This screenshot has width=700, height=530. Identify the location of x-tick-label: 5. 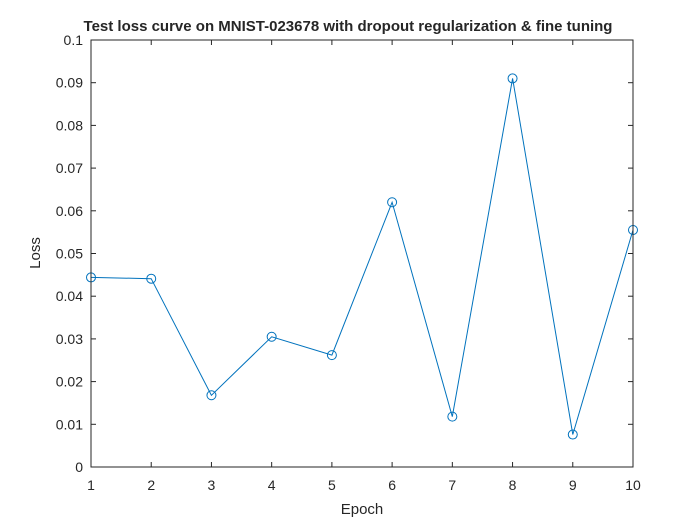
(332, 485).